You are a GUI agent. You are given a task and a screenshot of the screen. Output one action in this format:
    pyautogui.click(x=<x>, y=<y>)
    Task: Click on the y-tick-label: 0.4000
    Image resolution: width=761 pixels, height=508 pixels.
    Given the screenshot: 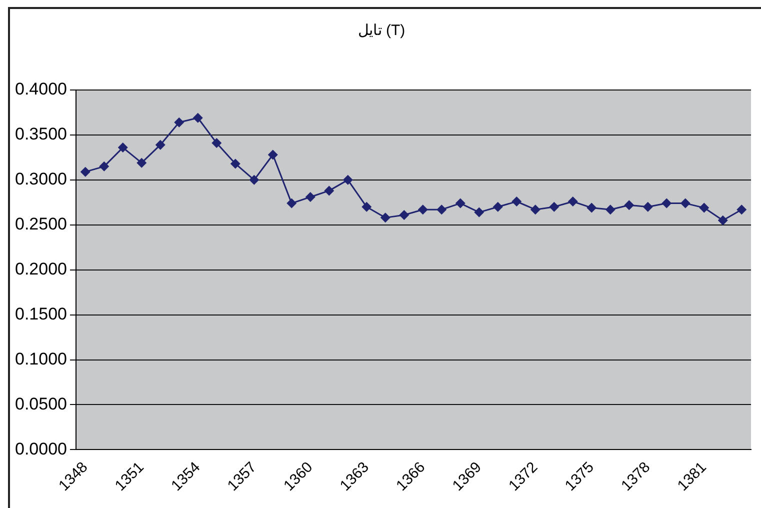 What is the action you would take?
    pyautogui.click(x=40, y=89)
    